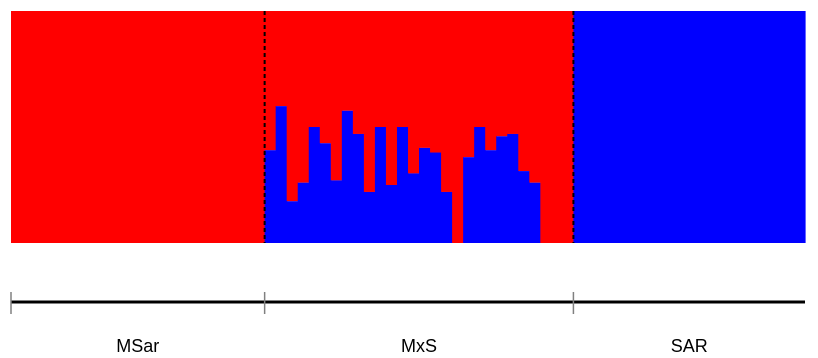  Describe the element at coordinates (689, 346) in the screenshot. I see `group-label-sar: SAR` at that location.